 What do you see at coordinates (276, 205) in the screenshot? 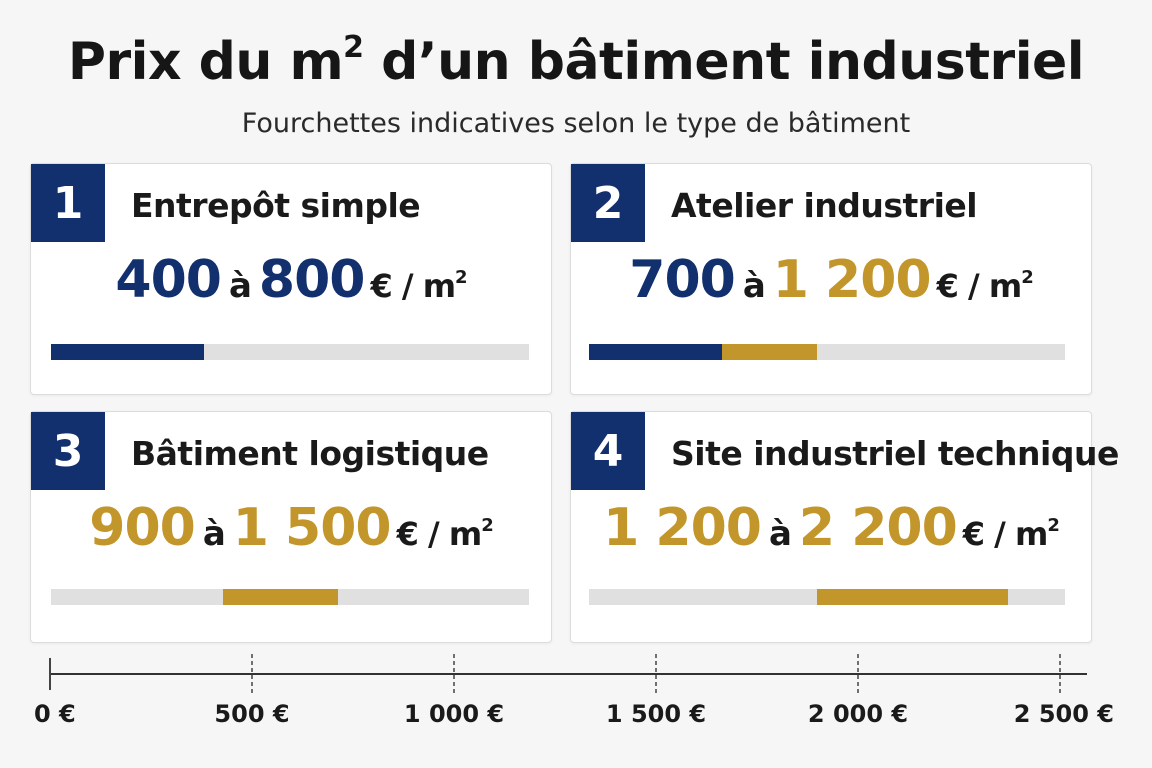
I see `card-title: Entrepôt simple` at bounding box center [276, 205].